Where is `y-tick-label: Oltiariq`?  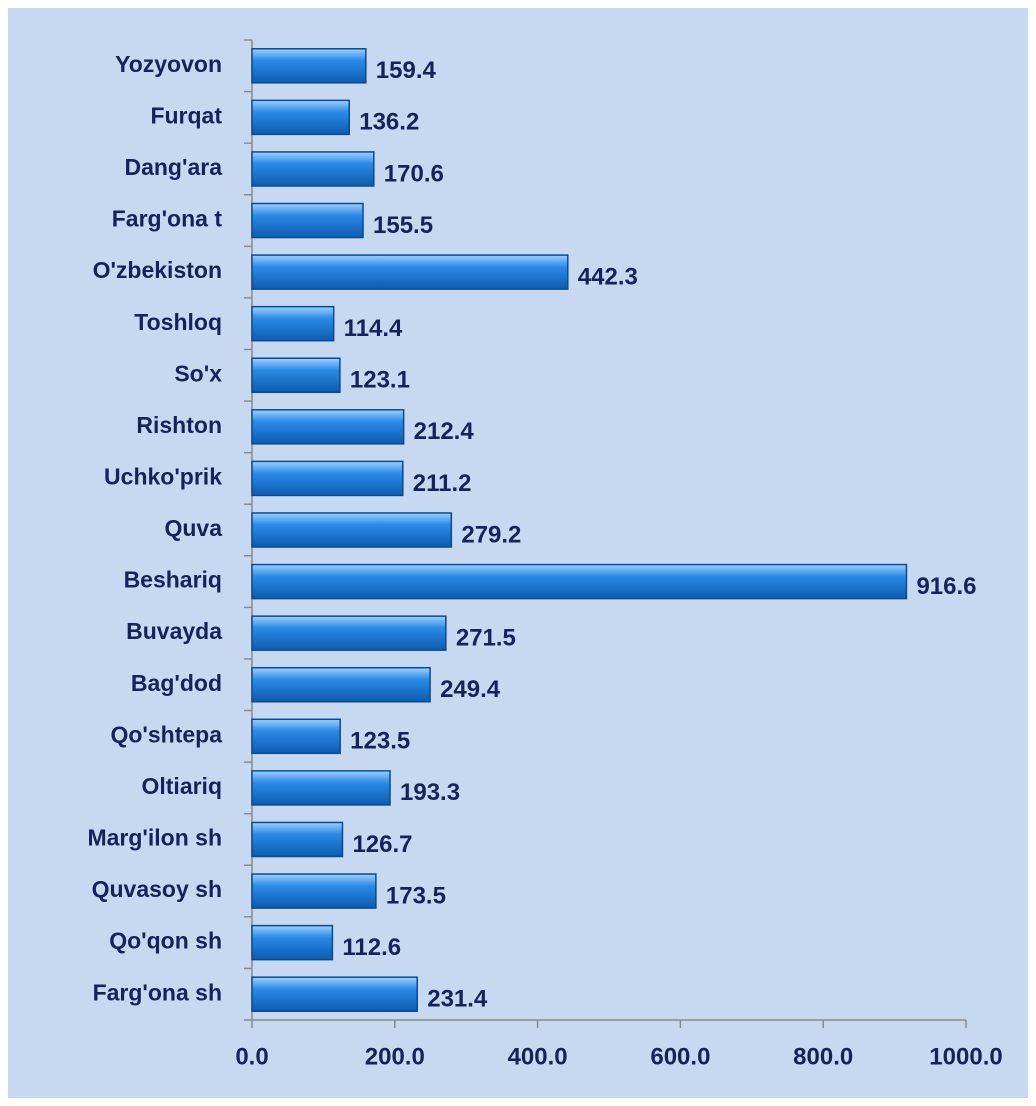
y-tick-label: Oltiariq is located at coordinates (181, 786).